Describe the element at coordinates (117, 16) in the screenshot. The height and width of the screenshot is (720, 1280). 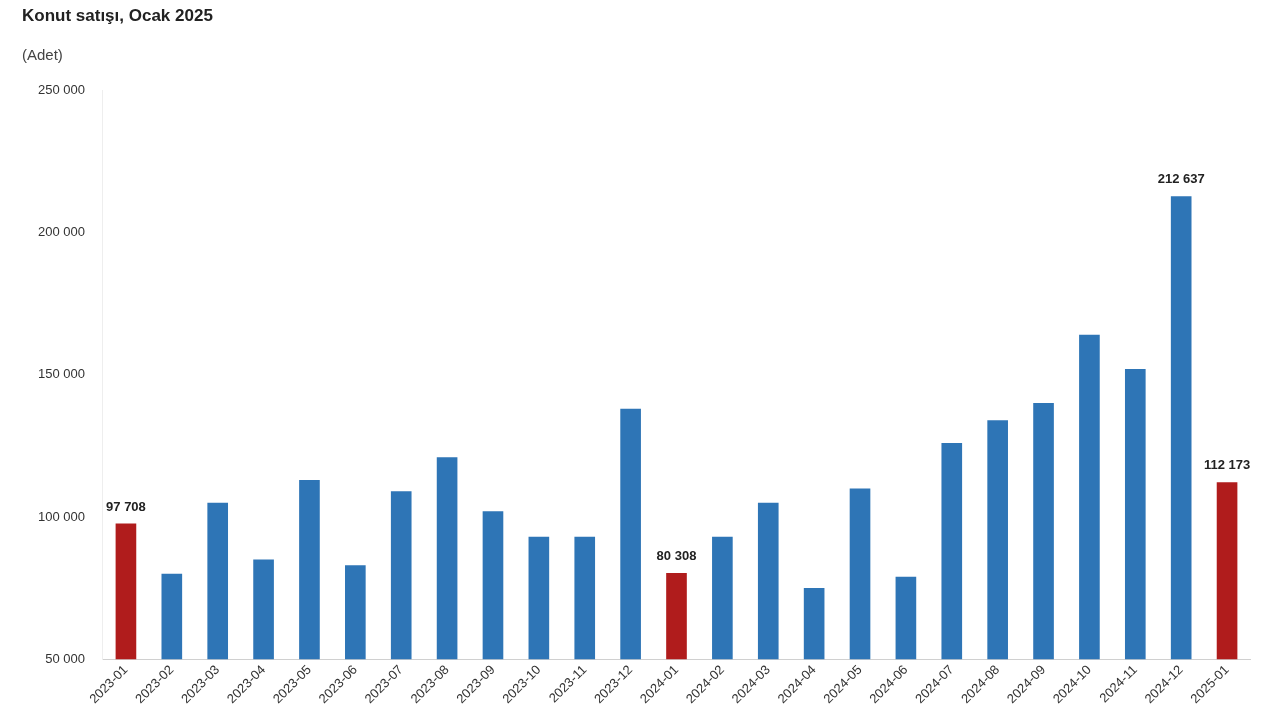
I see `chart-title: Konut satışı, Ocak 2025` at that location.